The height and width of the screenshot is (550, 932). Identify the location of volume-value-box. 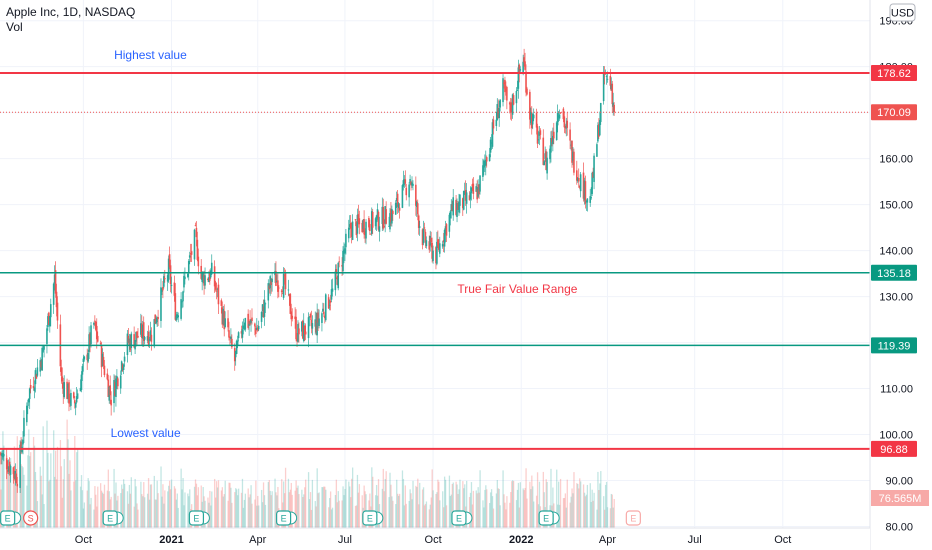
(900, 498).